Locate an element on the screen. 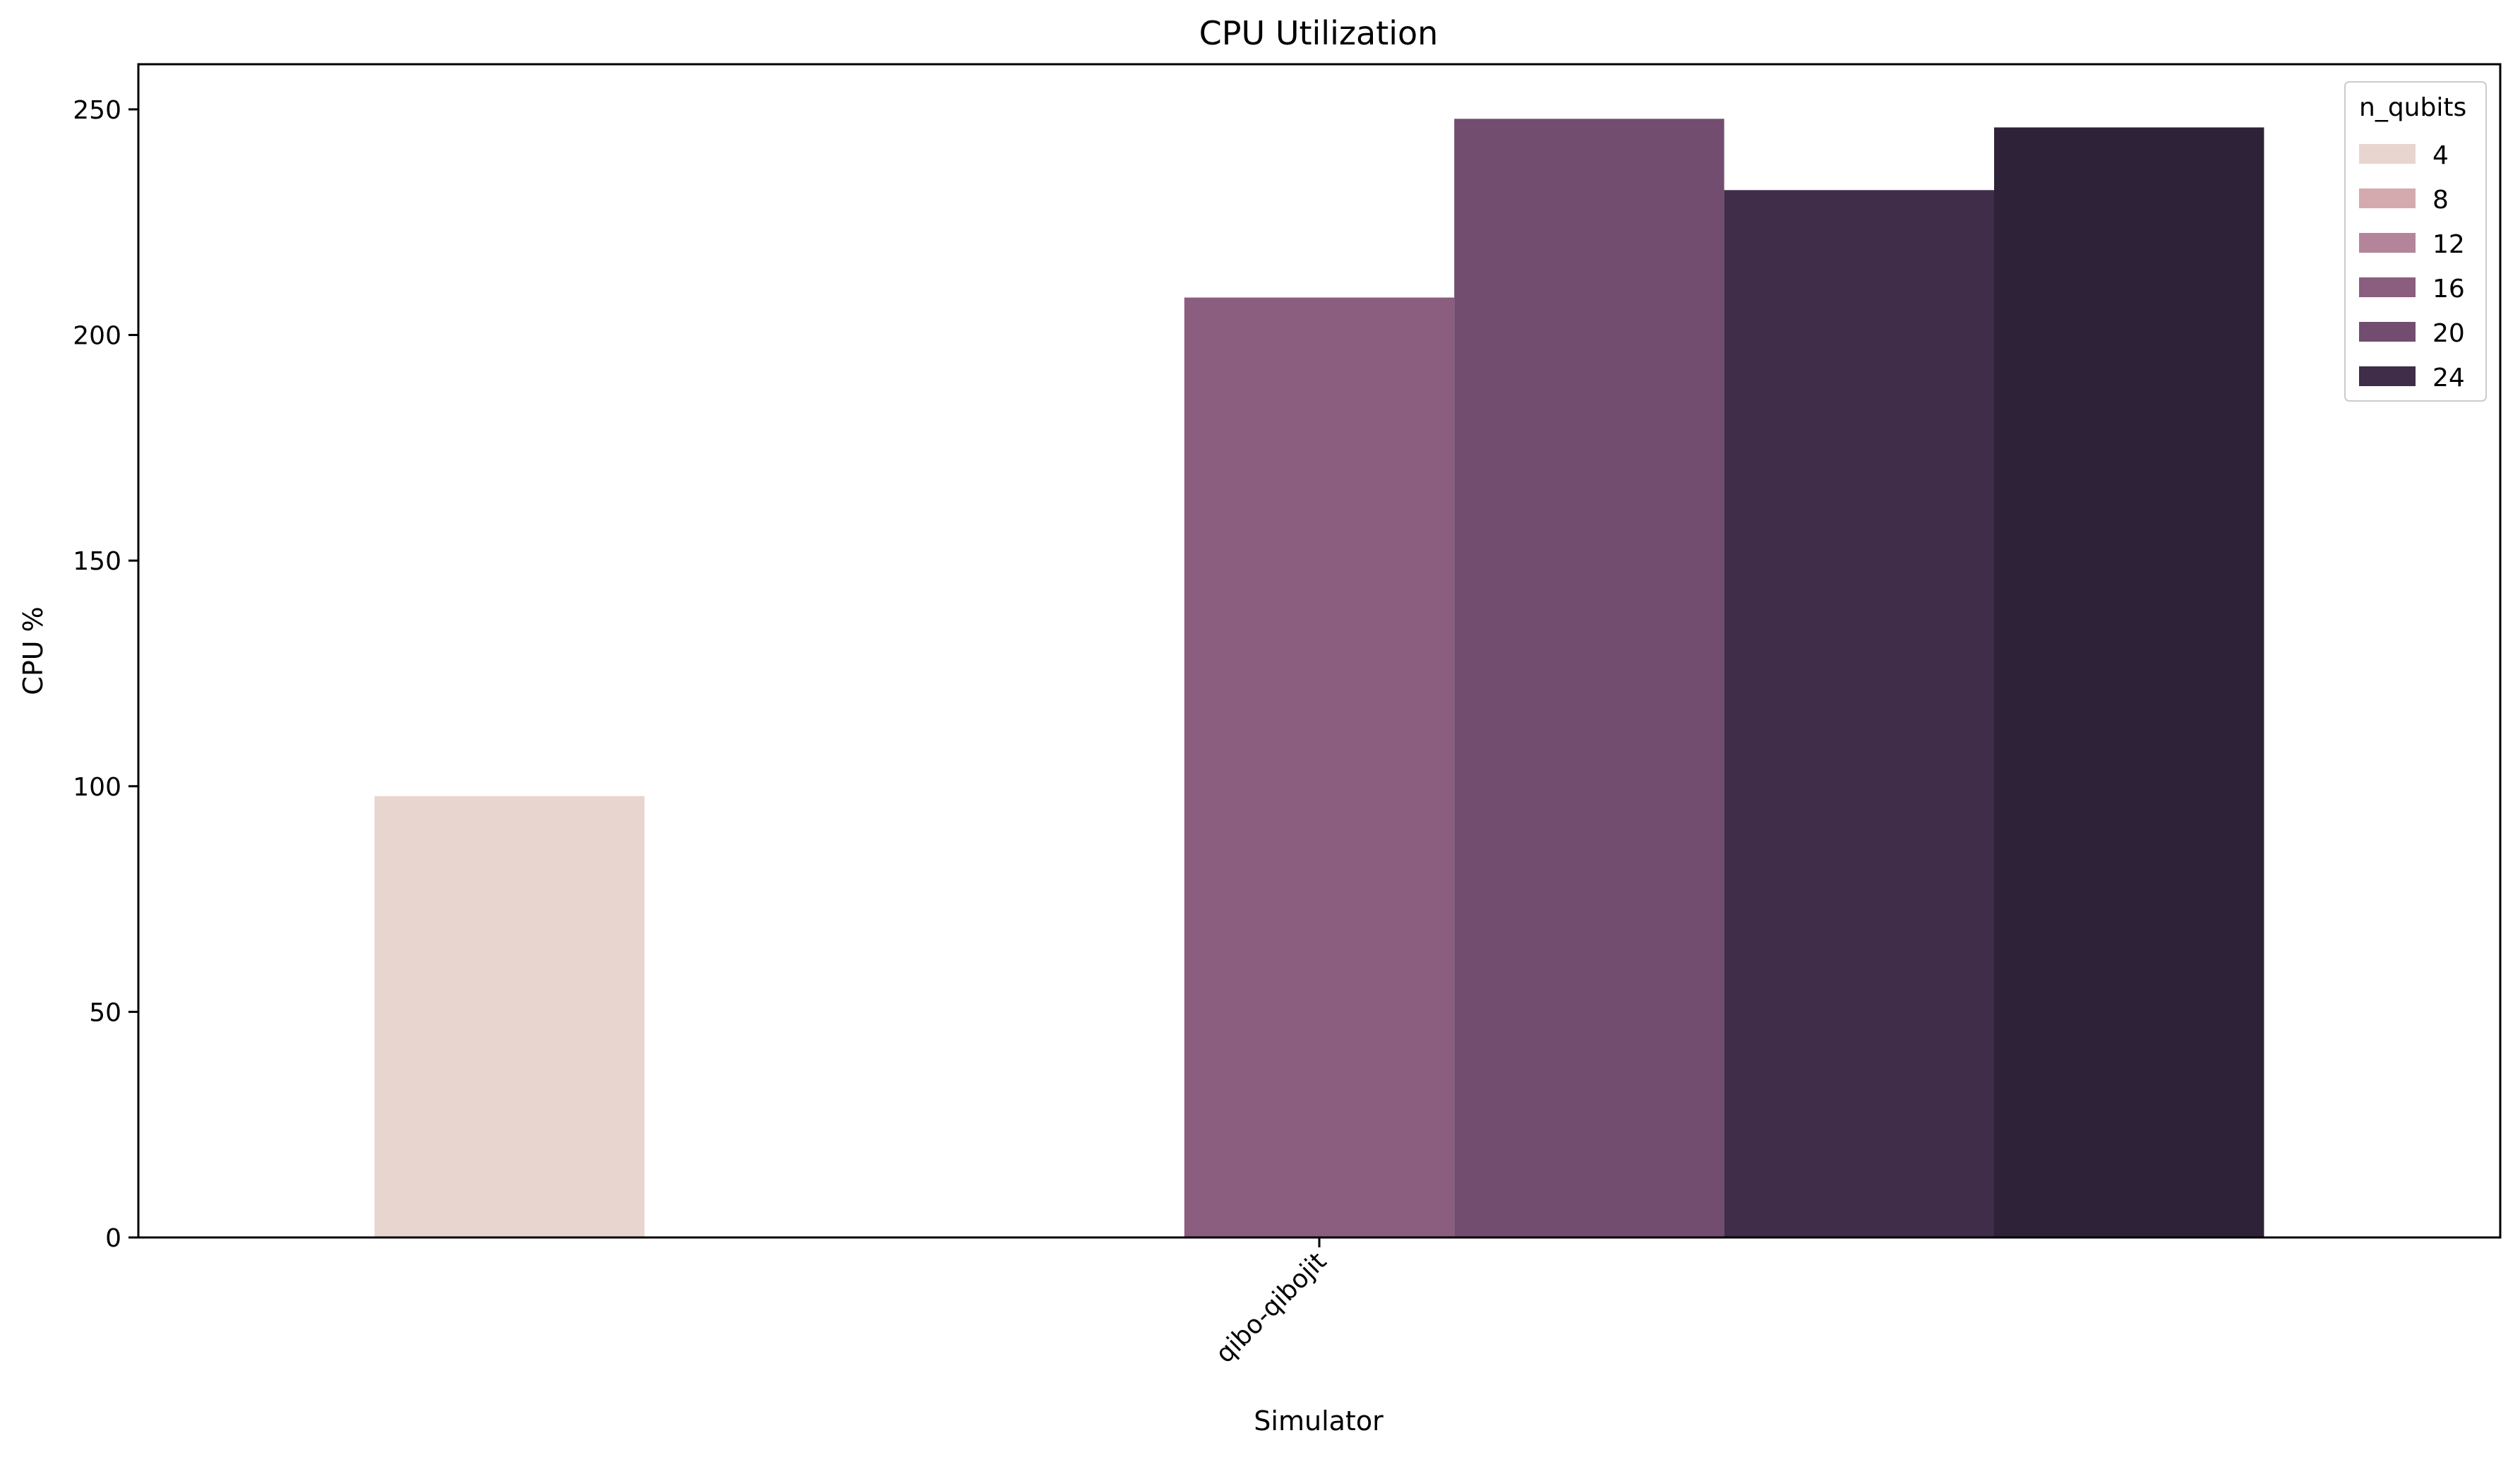 This screenshot has width=2520, height=1457. legend-label: 12 is located at coordinates (2449, 244).